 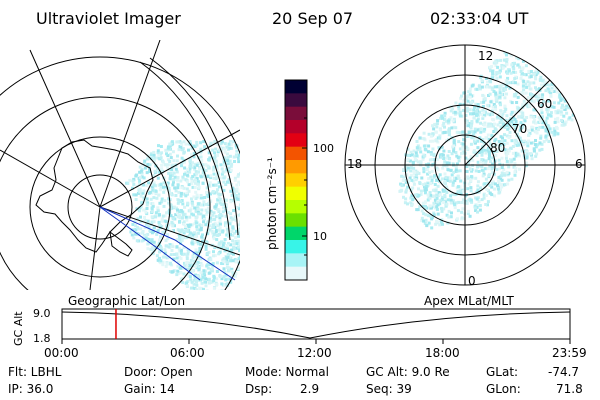 I want to click on mlt-label-0: 0, so click(x=472, y=281).